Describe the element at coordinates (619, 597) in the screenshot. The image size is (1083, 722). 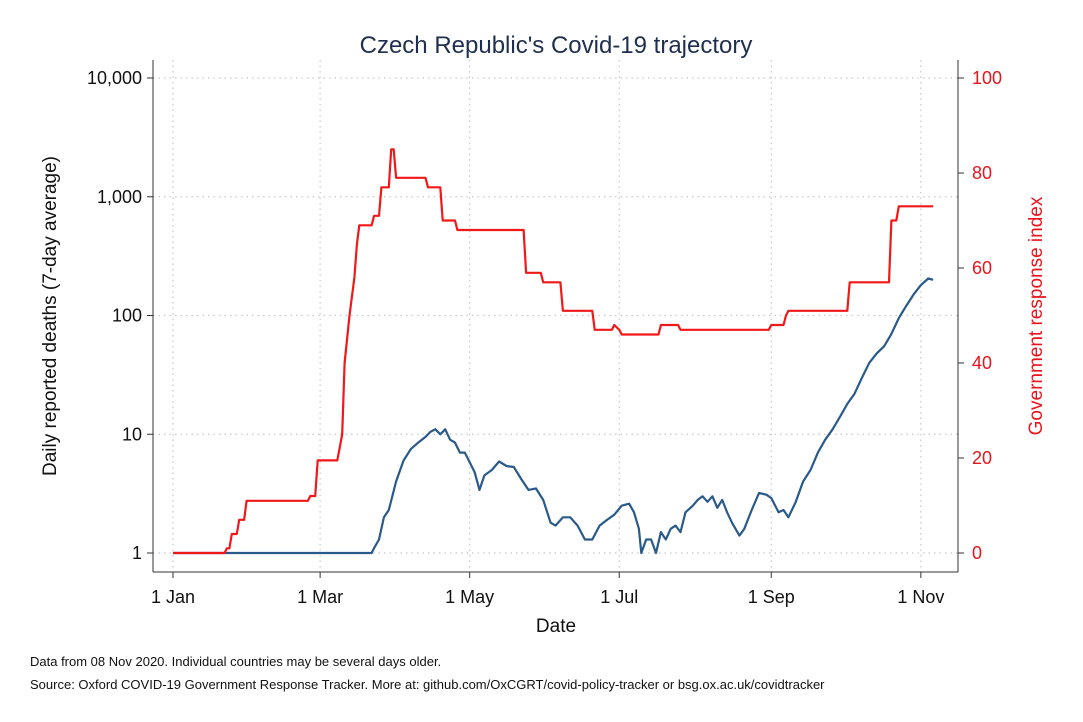
I see `x-tick-label: 1 Jul` at that location.